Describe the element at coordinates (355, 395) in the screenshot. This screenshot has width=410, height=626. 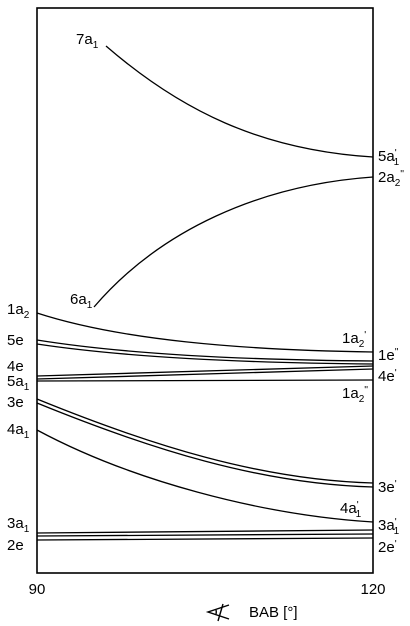
I see `label-1a2pp: 1a2''` at that location.